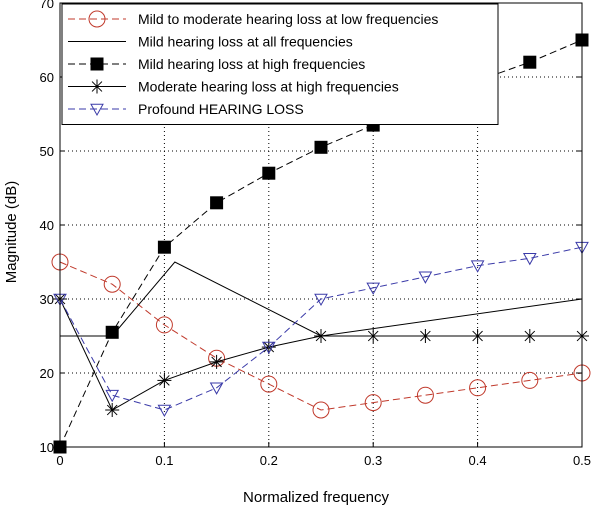 The width and height of the screenshot is (591, 513). I want to click on x-axis-label: Normalized frequency, so click(316, 497).